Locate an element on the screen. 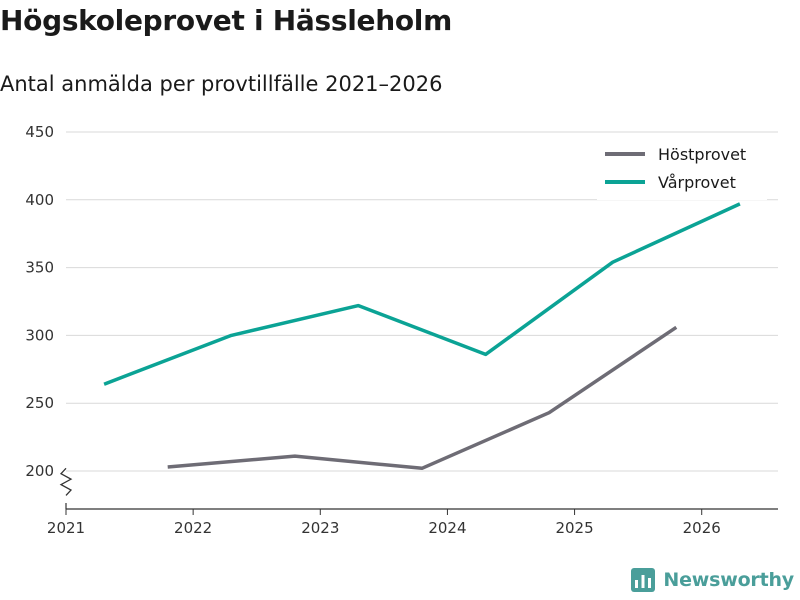 The height and width of the screenshot is (600, 800). legend-label: Vårprovet is located at coordinates (697, 182).